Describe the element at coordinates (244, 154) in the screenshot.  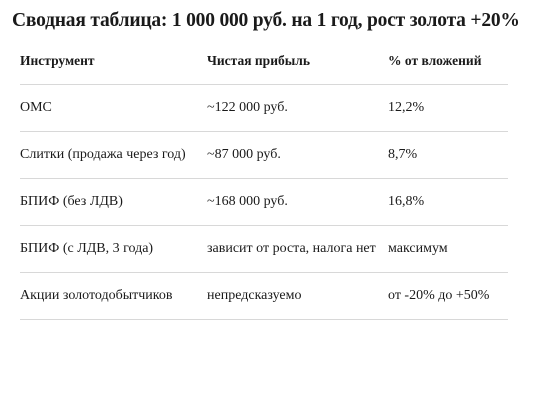
I see `table-cell: ~87 000 руб.` at that location.